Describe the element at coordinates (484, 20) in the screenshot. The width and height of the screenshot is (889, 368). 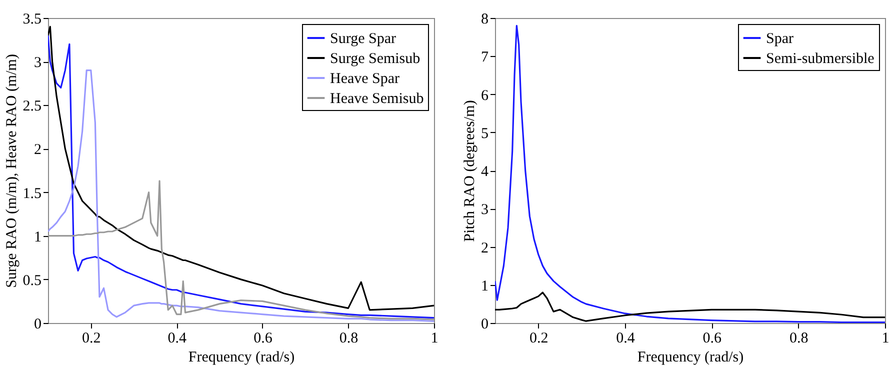
I see `y-tick-label: 8` at that location.